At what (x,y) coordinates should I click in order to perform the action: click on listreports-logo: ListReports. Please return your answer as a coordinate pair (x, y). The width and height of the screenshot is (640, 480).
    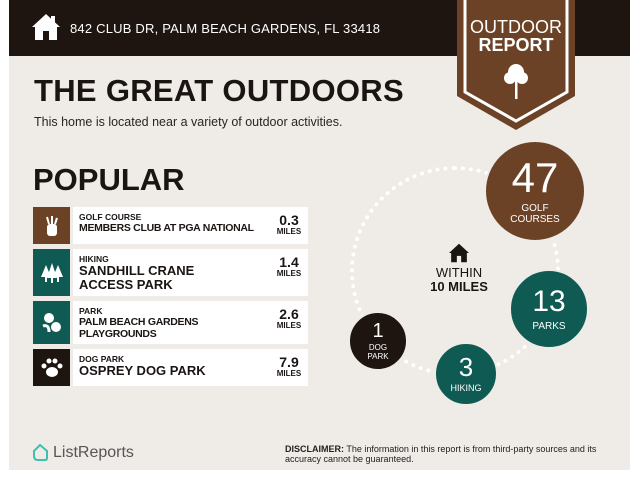
    Looking at the image, I should click on (83, 453).